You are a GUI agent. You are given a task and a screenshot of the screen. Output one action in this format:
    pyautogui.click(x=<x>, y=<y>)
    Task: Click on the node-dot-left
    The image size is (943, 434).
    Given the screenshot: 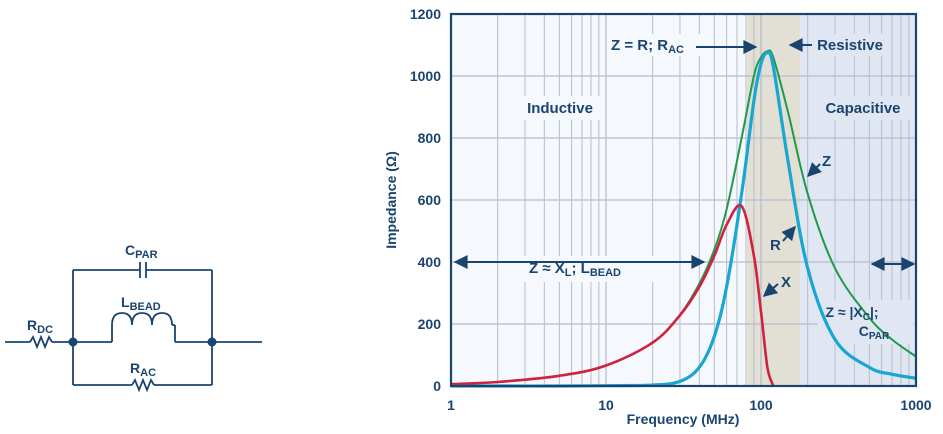 What is the action you would take?
    pyautogui.click(x=73, y=342)
    